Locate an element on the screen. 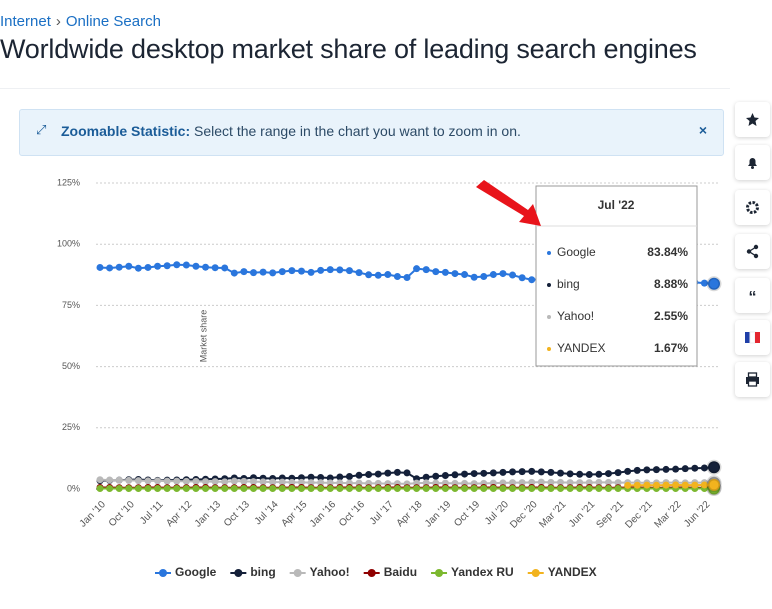  x-tick-label: Mar '22 is located at coordinates (667, 514).